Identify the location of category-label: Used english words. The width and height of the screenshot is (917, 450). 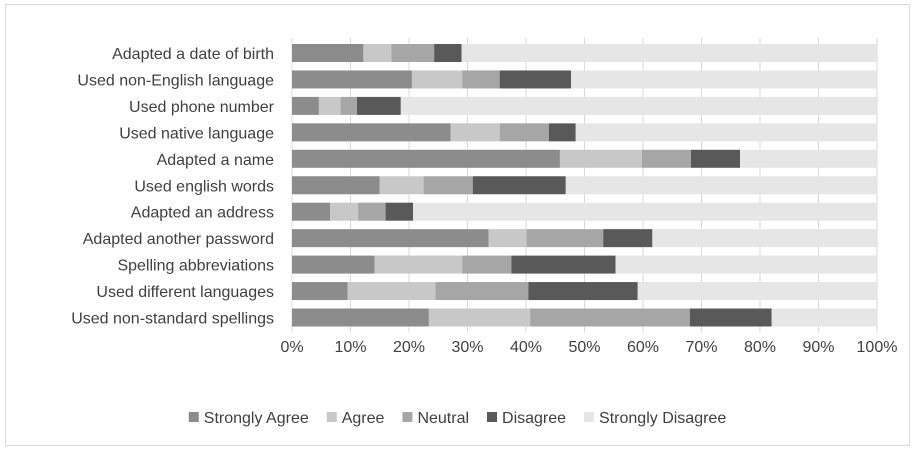
(204, 186).